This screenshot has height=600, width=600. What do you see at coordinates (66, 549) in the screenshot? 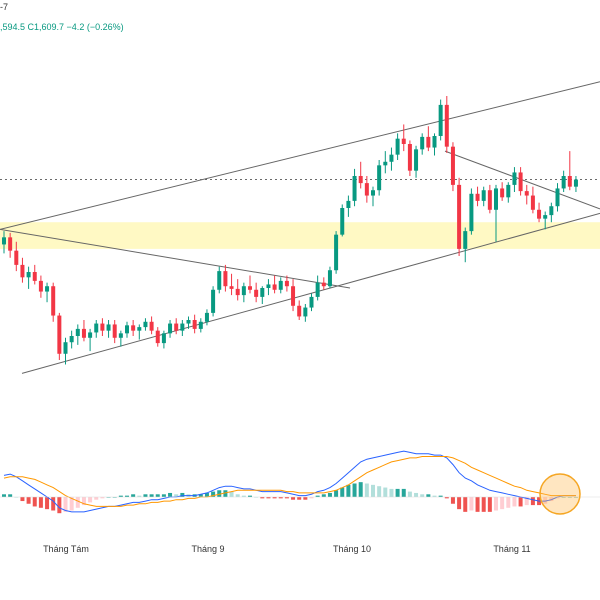
I see `x-tick-label: Tháng Tám` at bounding box center [66, 549].